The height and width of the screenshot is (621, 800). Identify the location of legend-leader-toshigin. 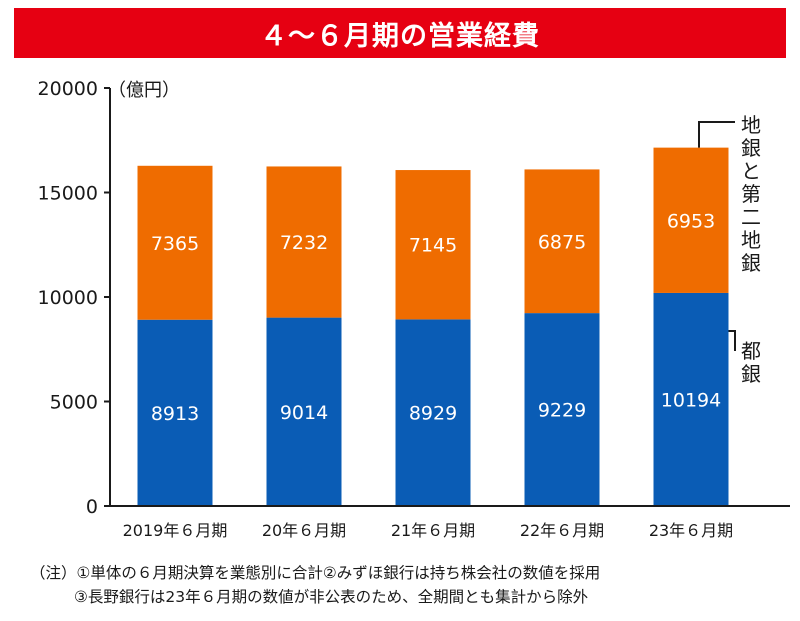
(732, 340).